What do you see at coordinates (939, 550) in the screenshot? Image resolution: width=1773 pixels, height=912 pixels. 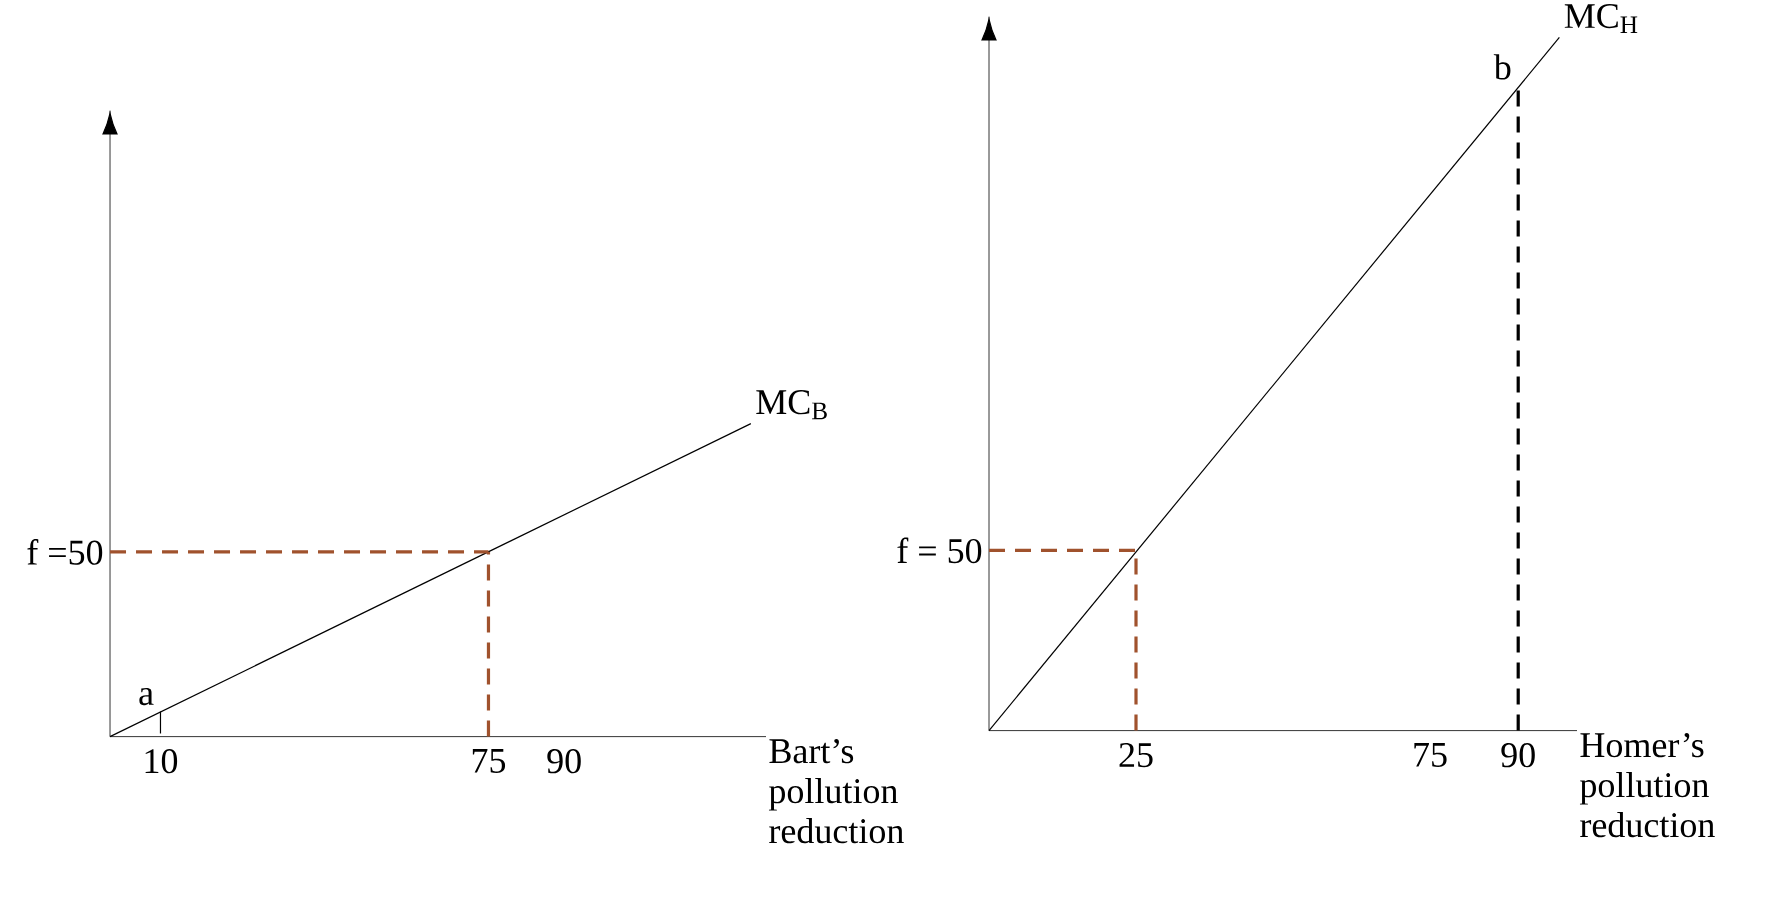 I see `annotation: f = 50` at bounding box center [939, 550].